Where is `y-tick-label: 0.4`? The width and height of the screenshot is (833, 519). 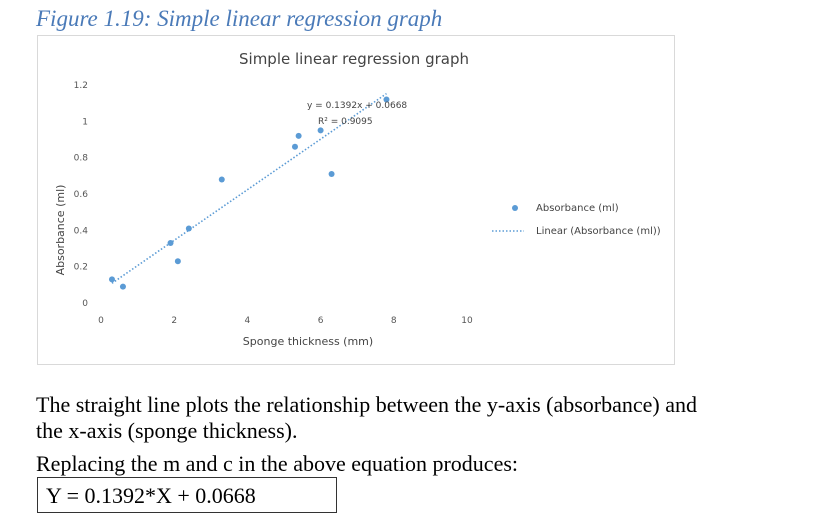 y-tick-label: 0.4 is located at coordinates (81, 231).